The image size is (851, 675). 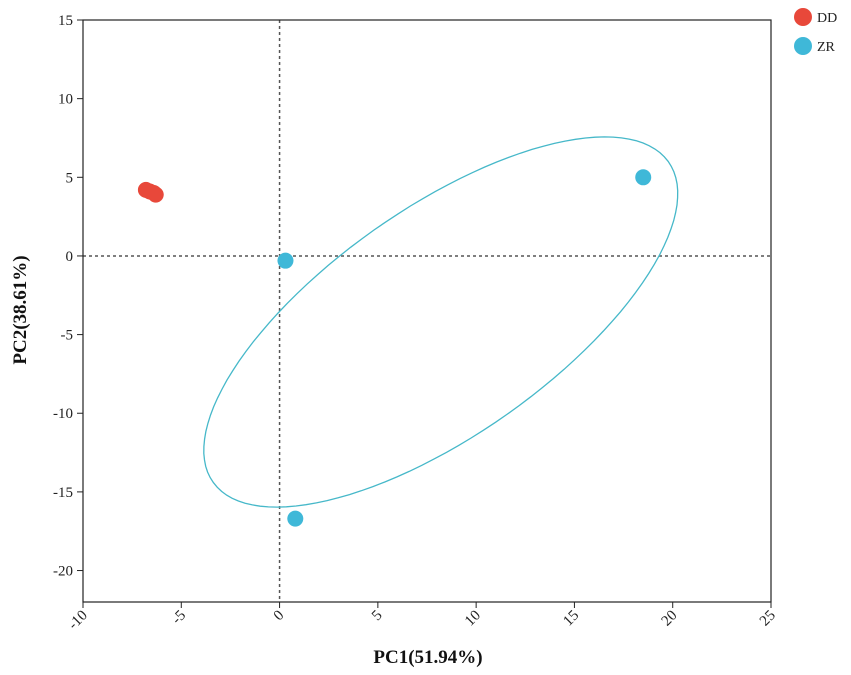 What do you see at coordinates (803, 17) in the screenshot?
I see `legend-marker-dd` at bounding box center [803, 17].